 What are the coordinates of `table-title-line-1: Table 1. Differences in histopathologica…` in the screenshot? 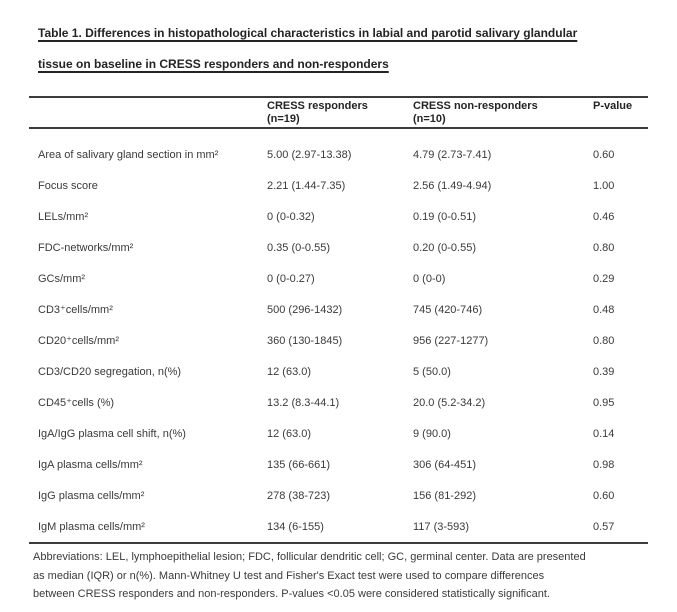 It's located at (308, 33).